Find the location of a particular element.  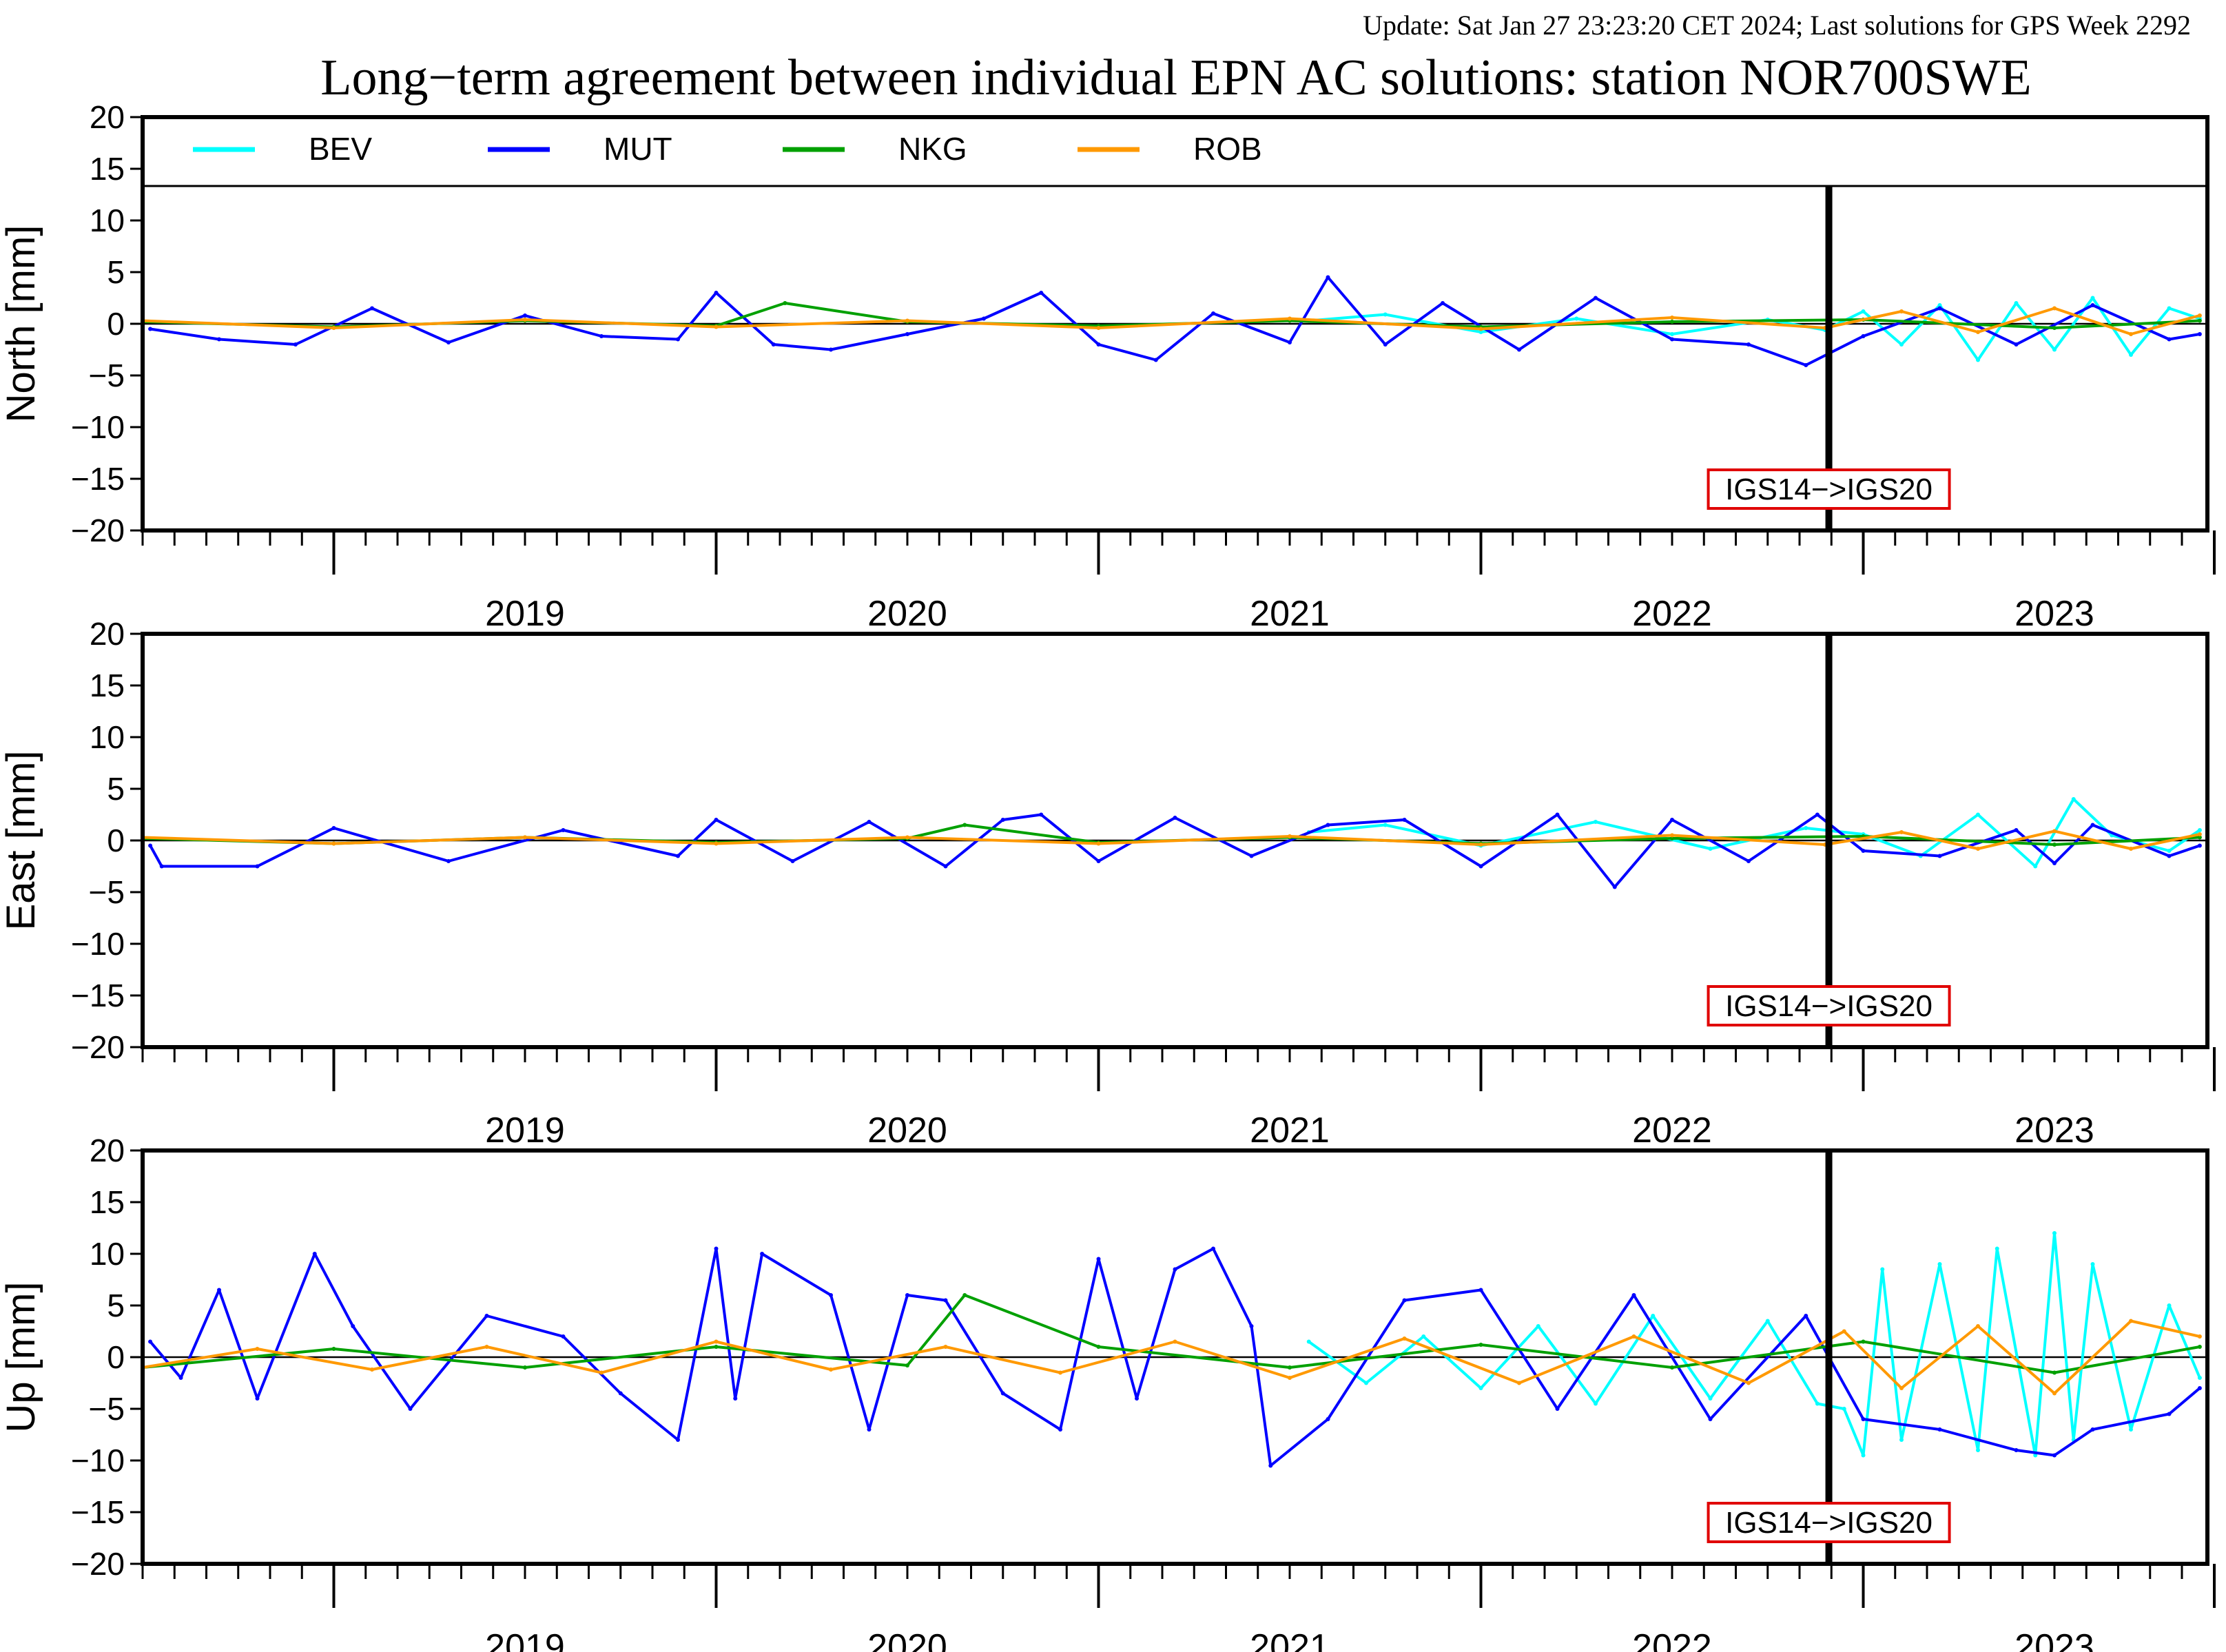

legend-label-bev: BEV is located at coordinates (340, 149).